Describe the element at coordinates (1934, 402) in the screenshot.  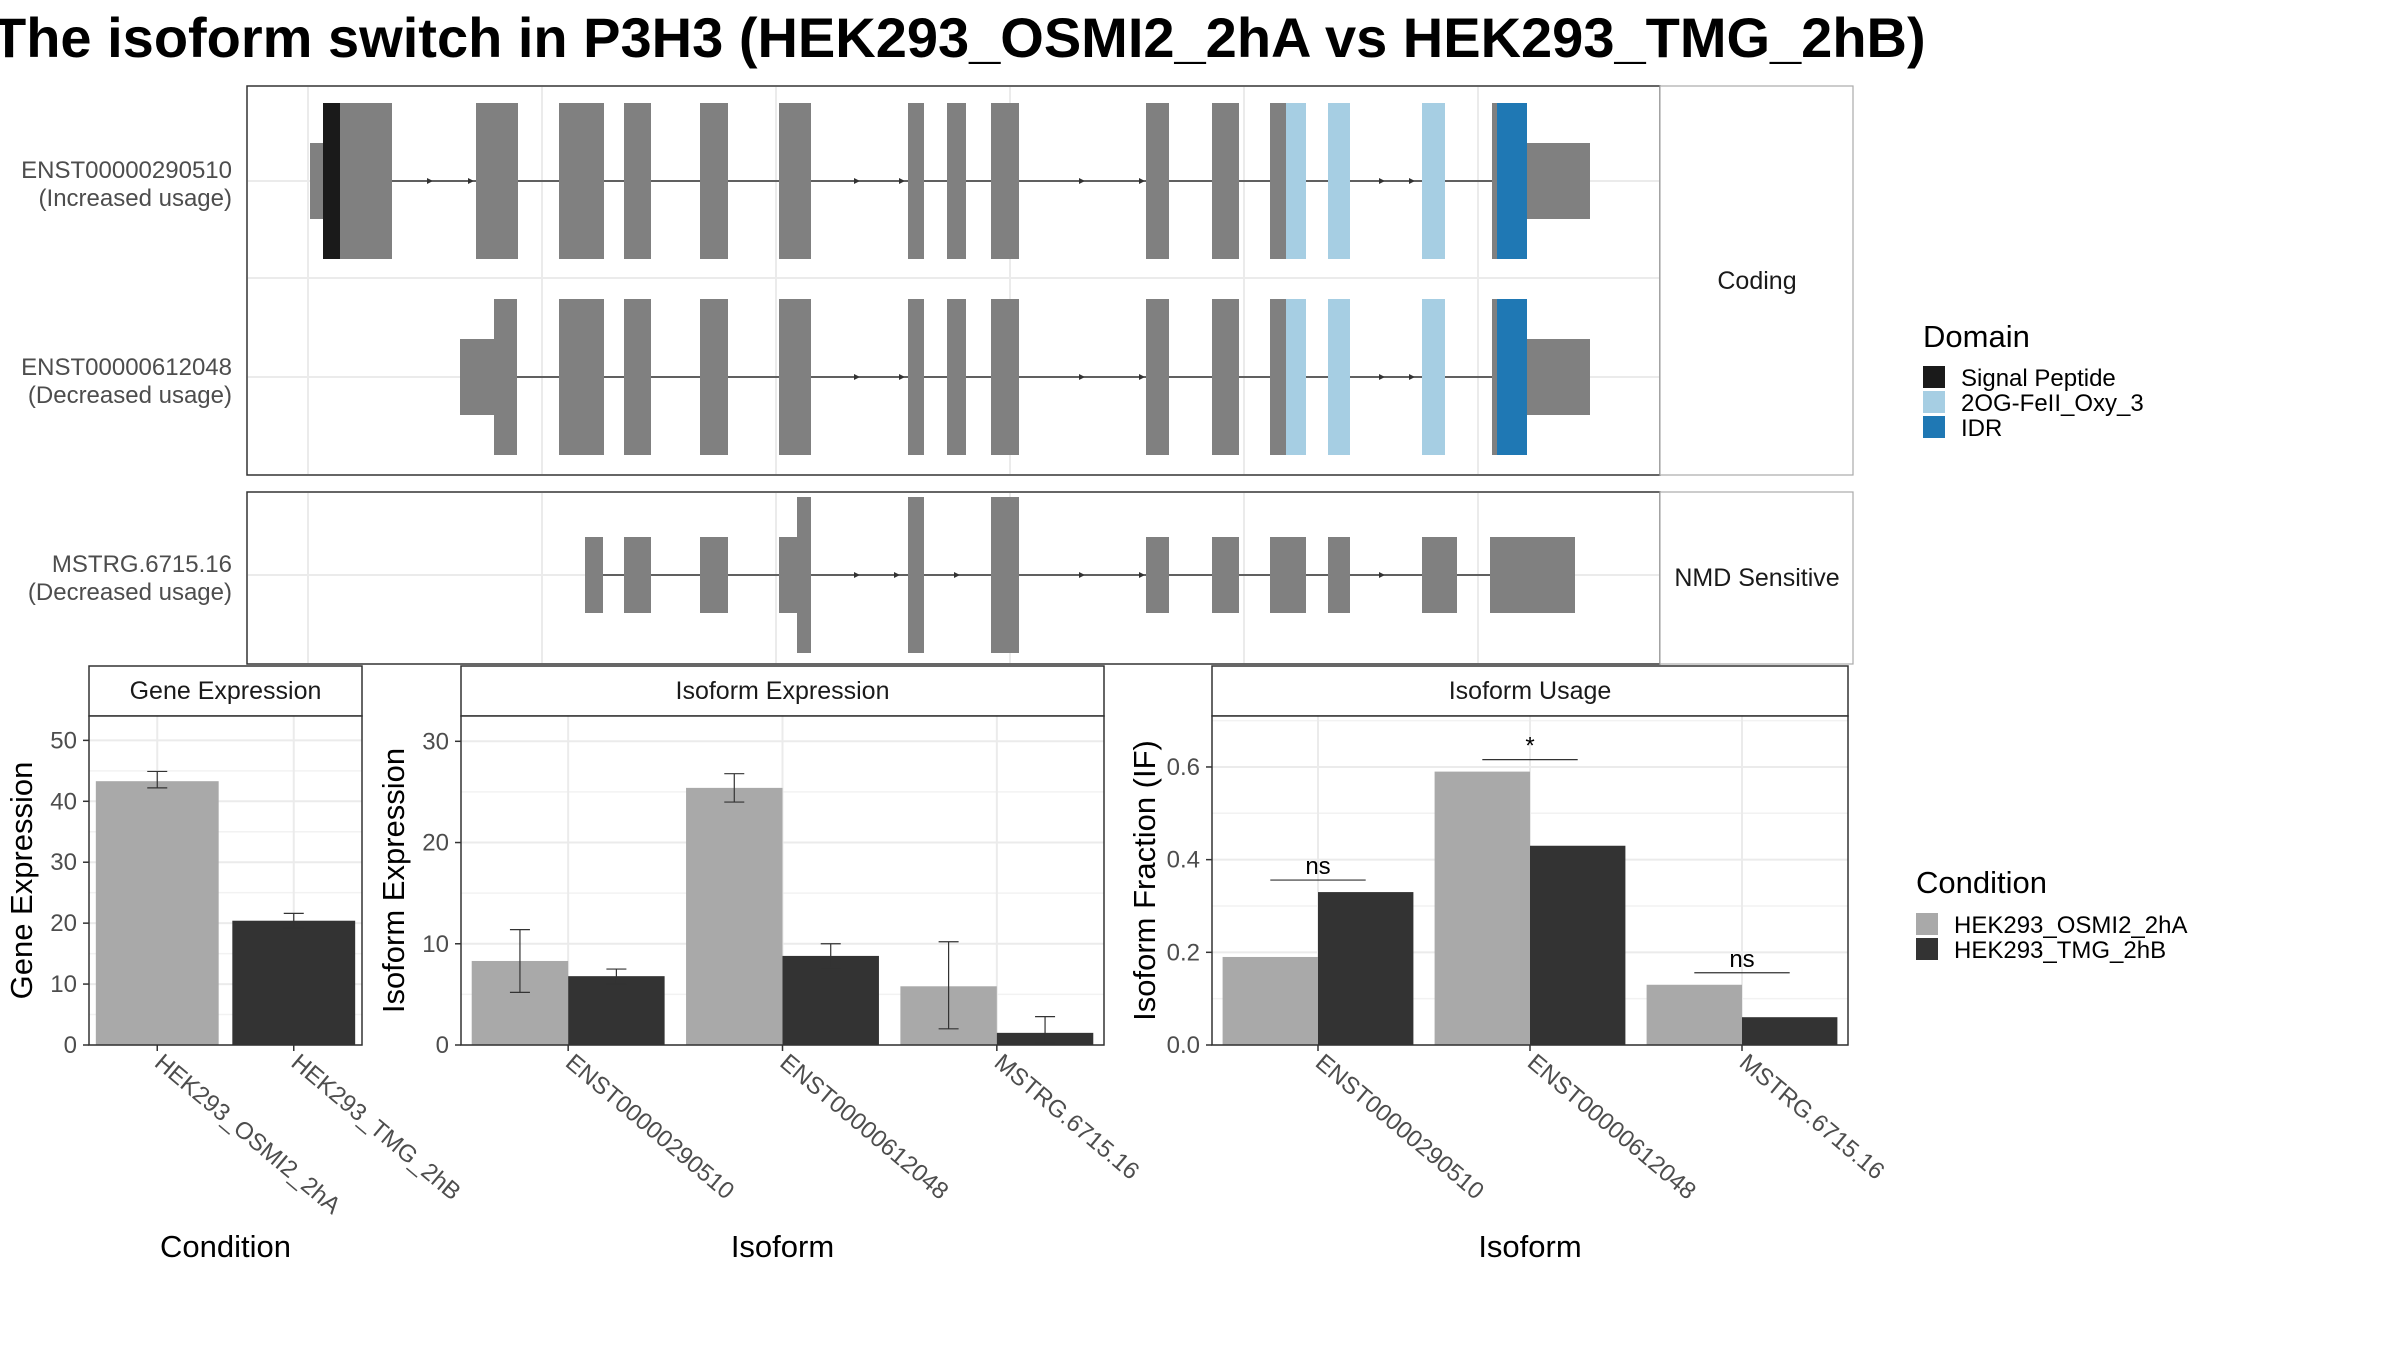
I see `legend-swatch-oxy` at that location.